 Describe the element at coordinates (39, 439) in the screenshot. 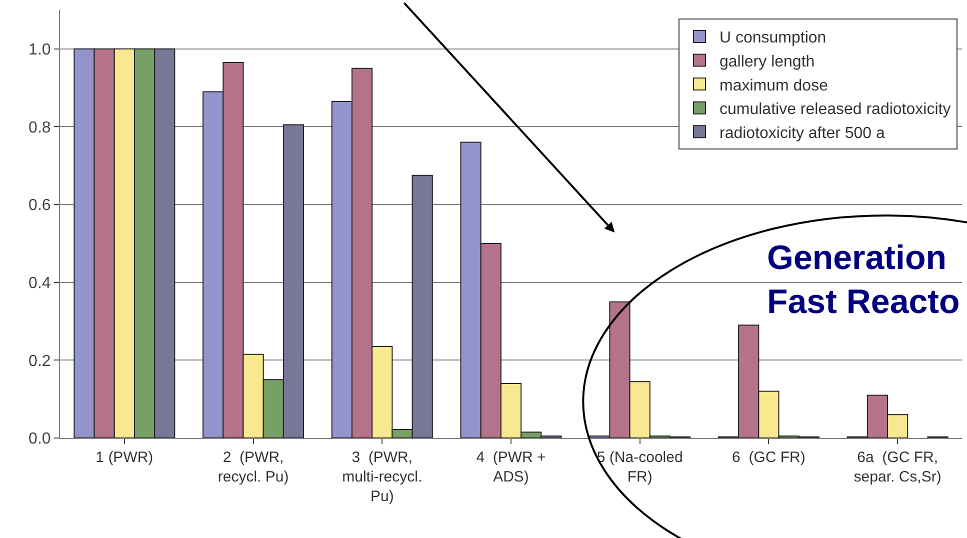

I see `y-tick-label: 0.0` at that location.